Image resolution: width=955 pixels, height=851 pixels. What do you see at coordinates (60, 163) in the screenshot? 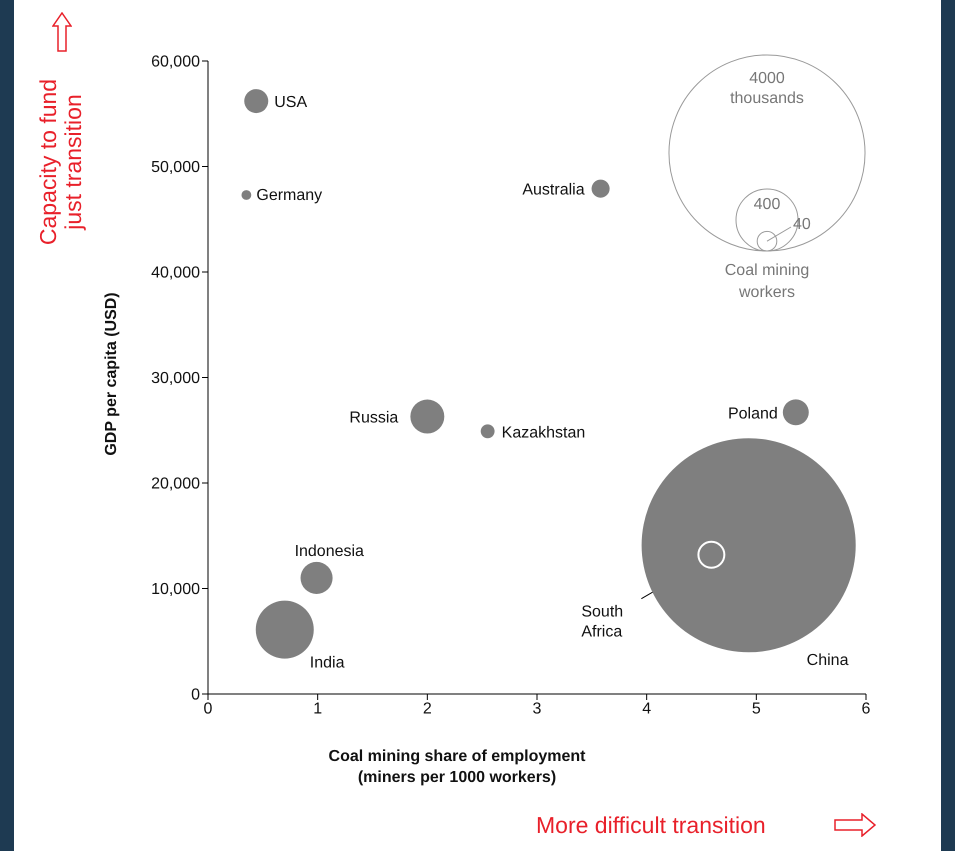
I see `text: Capacity to fund just transition` at bounding box center [60, 163].